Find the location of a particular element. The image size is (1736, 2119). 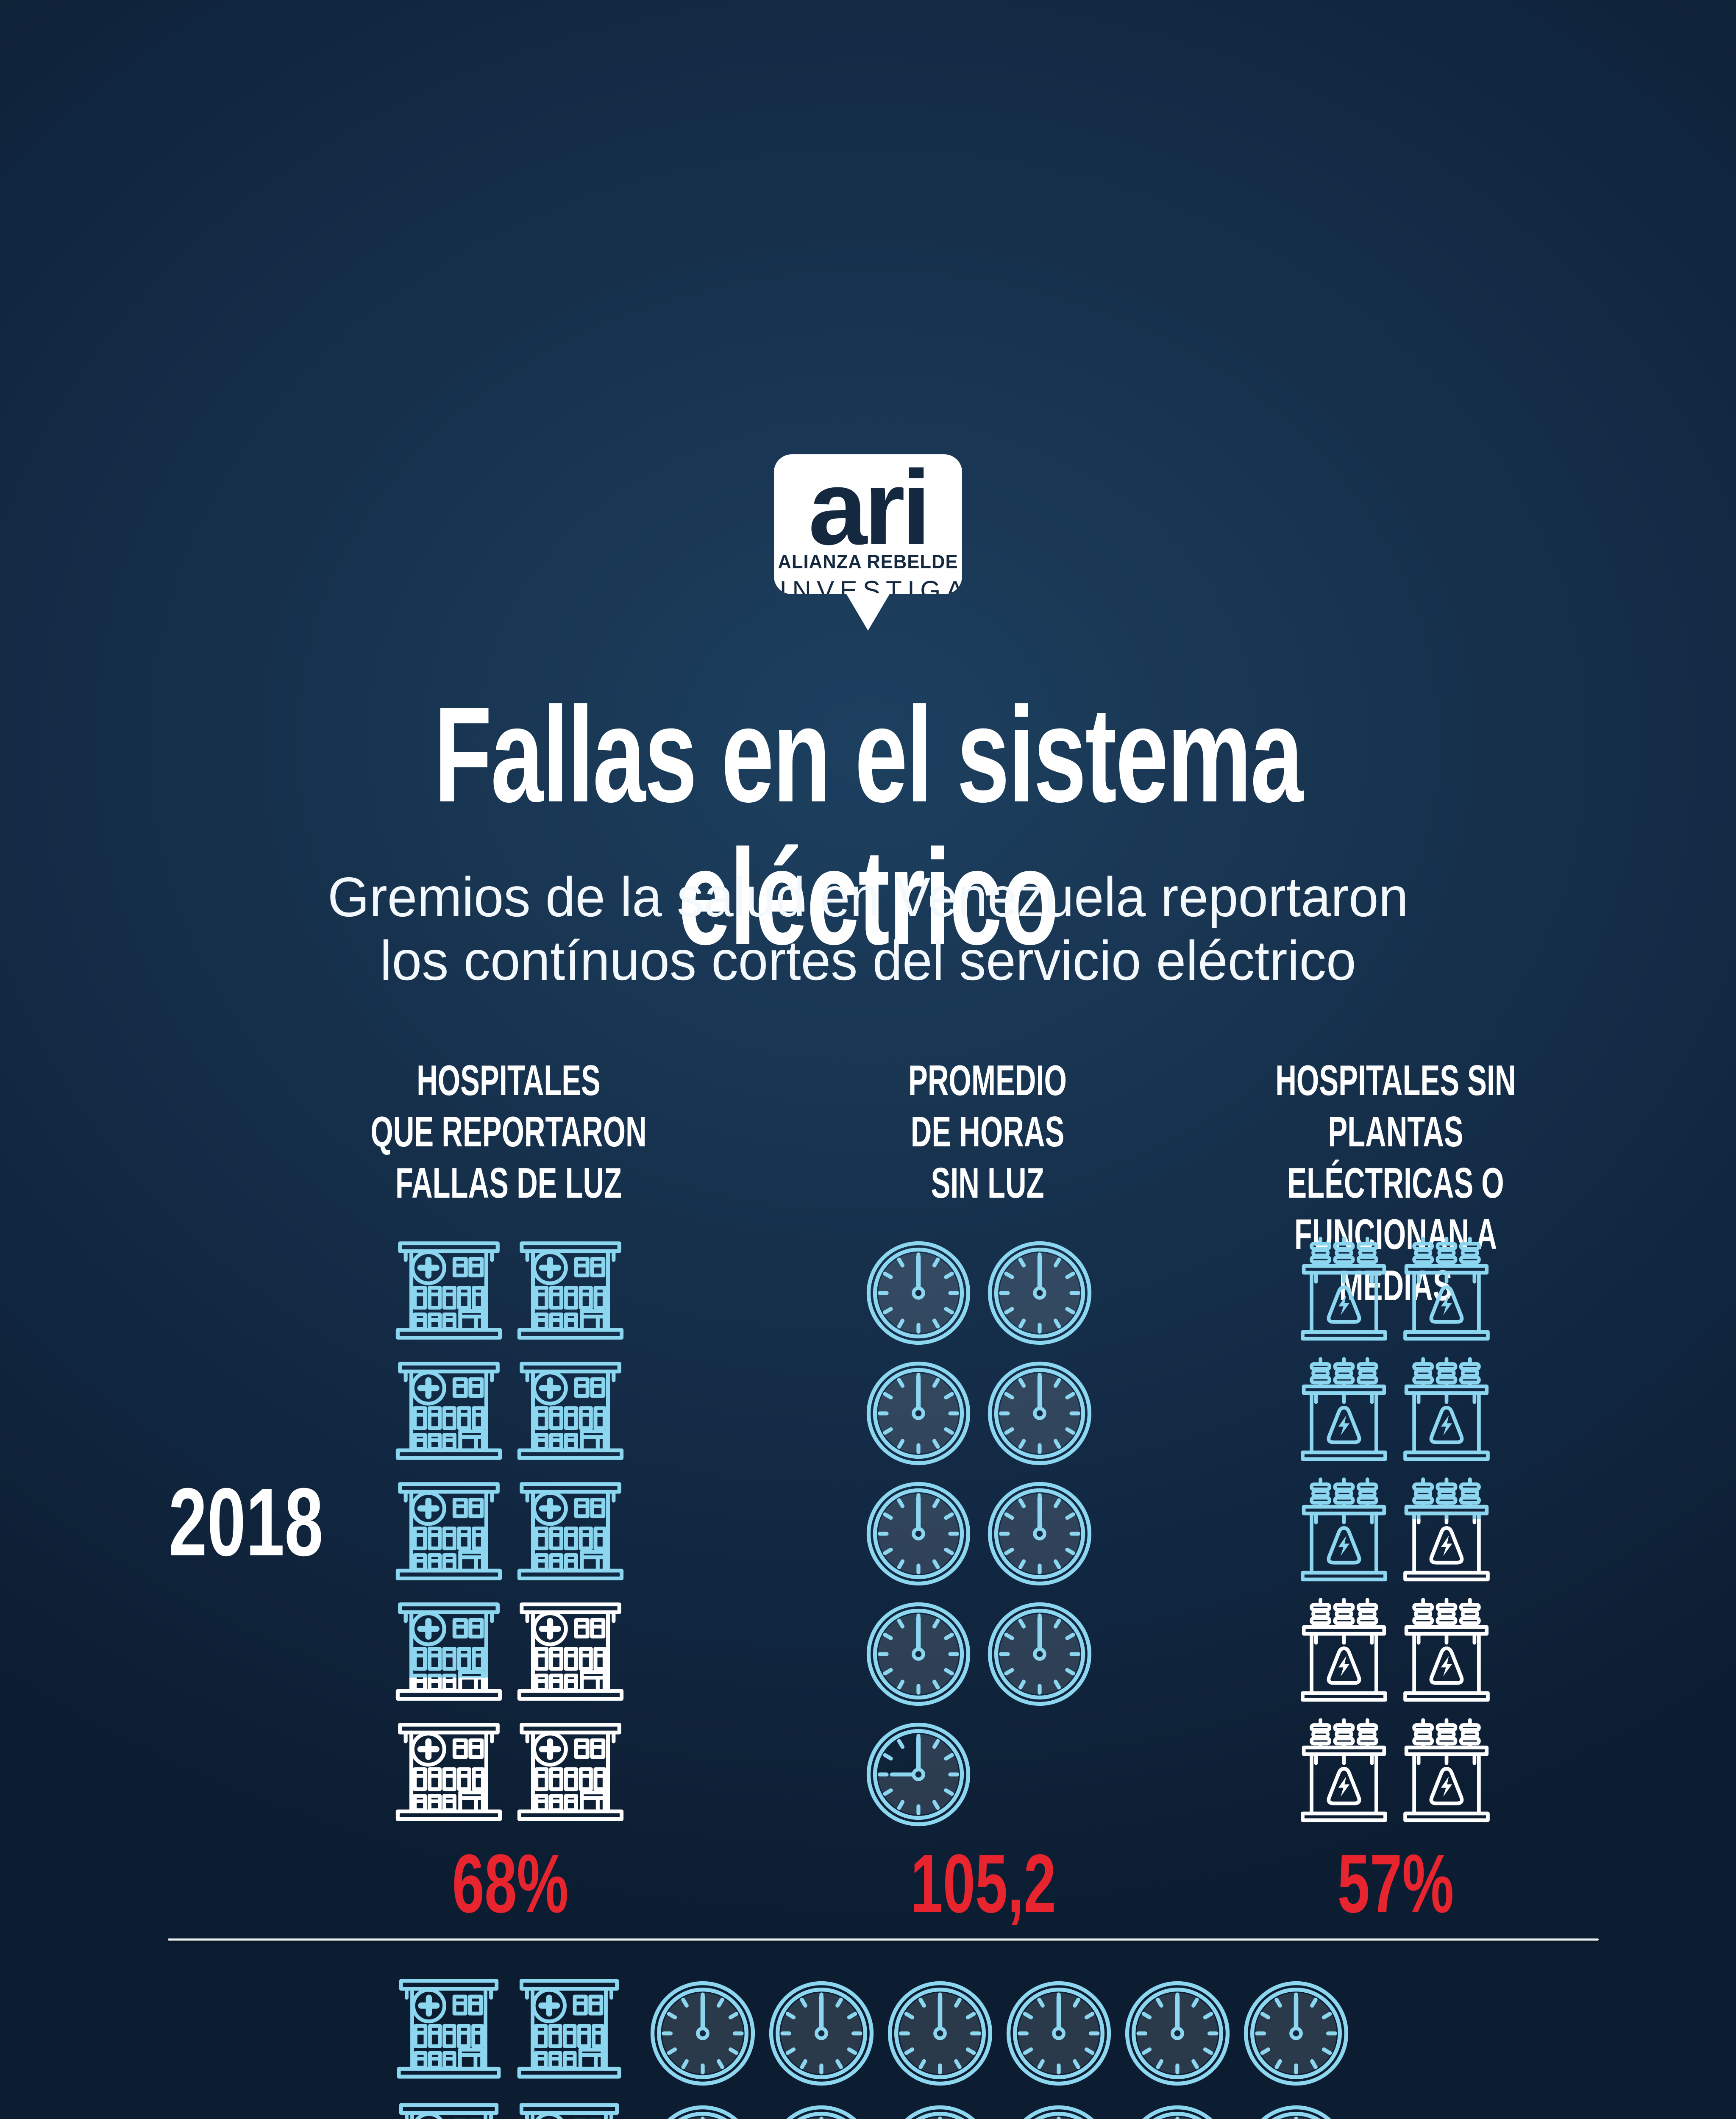

value-hospitals-2018: 68% is located at coordinates (511, 1883).